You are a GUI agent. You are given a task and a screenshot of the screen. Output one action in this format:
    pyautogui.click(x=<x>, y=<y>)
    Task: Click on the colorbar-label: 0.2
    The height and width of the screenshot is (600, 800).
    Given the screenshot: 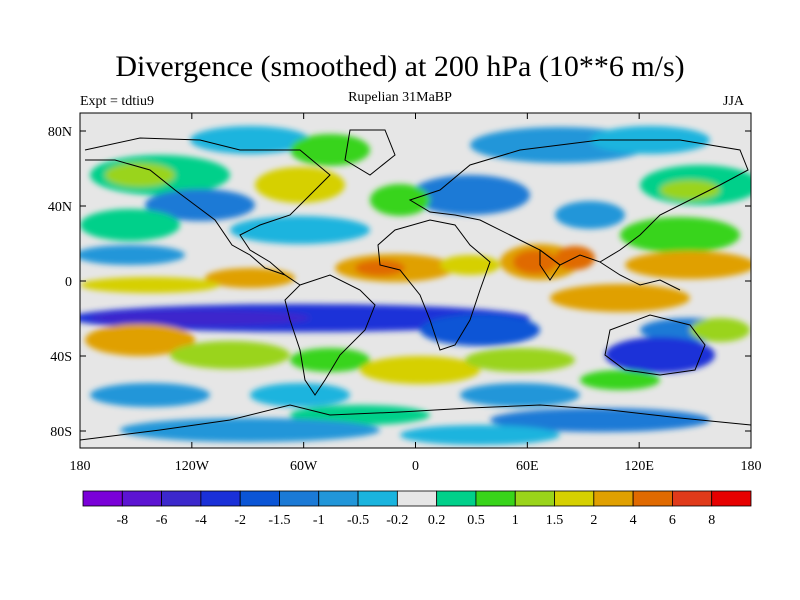 What is the action you would take?
    pyautogui.click(x=437, y=520)
    